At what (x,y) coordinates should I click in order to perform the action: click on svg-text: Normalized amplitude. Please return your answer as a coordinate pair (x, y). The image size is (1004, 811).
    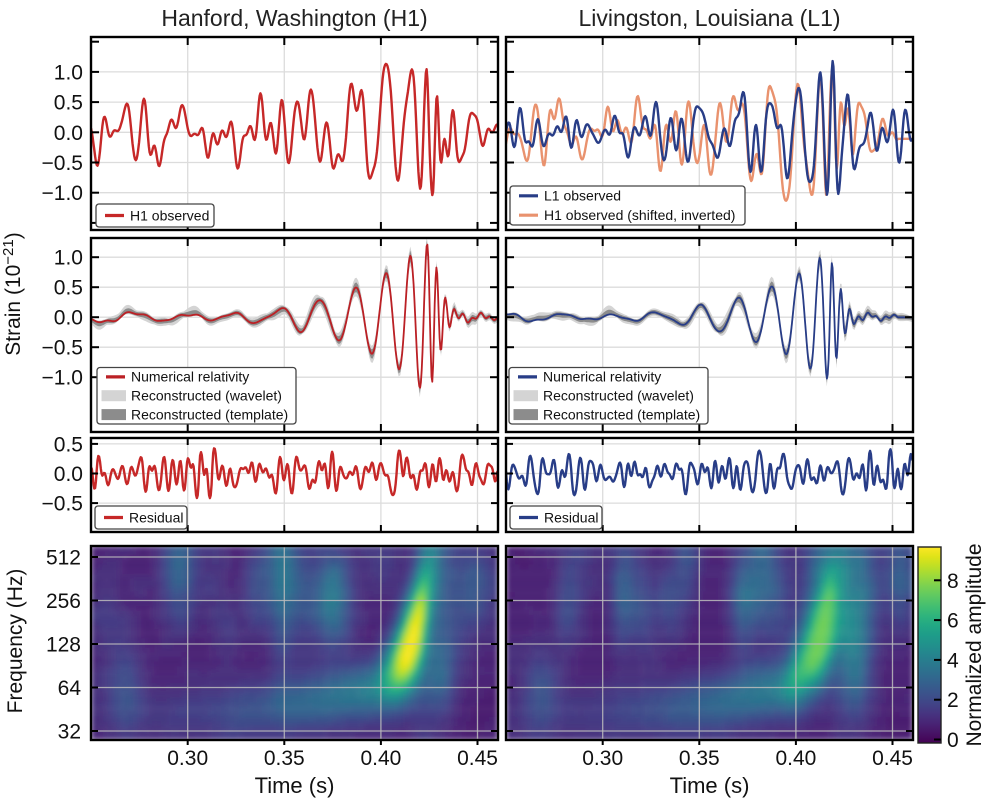
    Looking at the image, I should click on (974, 644).